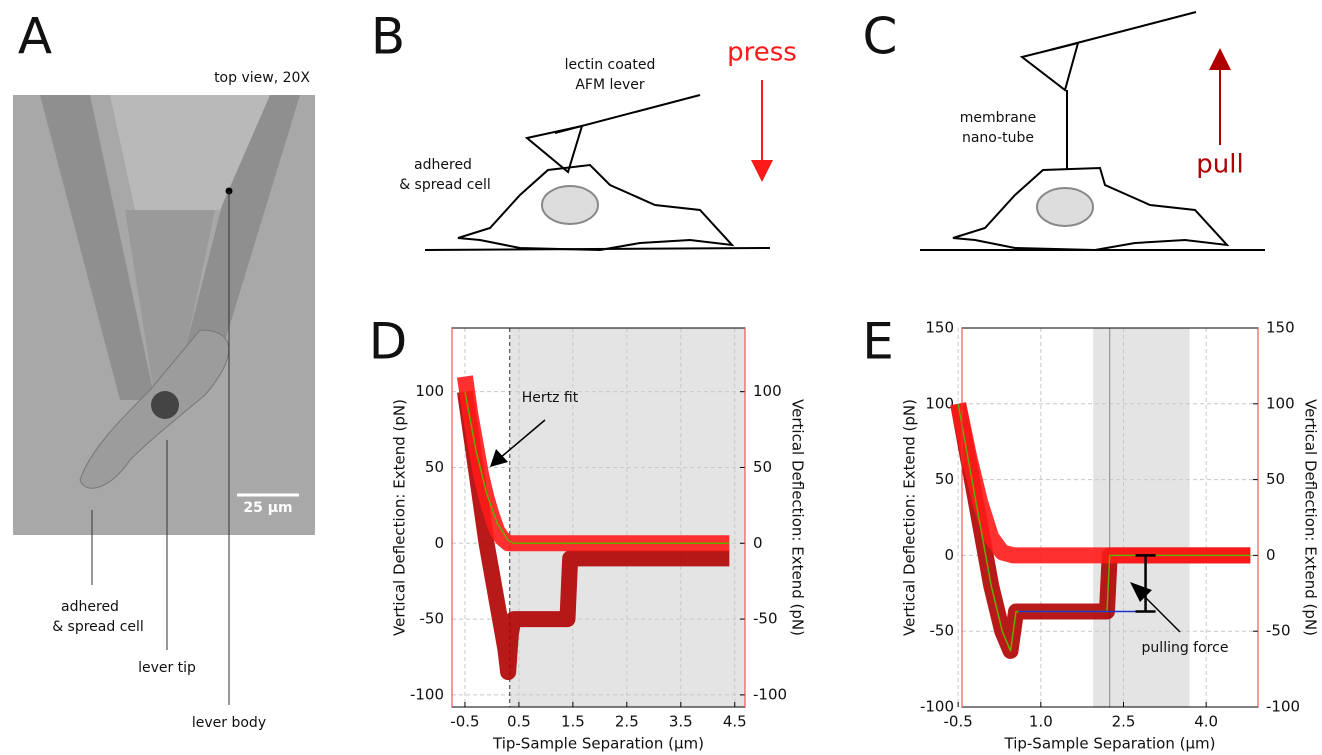 The width and height of the screenshot is (1322, 755). I want to click on noisy-trace, so click(593, 535).